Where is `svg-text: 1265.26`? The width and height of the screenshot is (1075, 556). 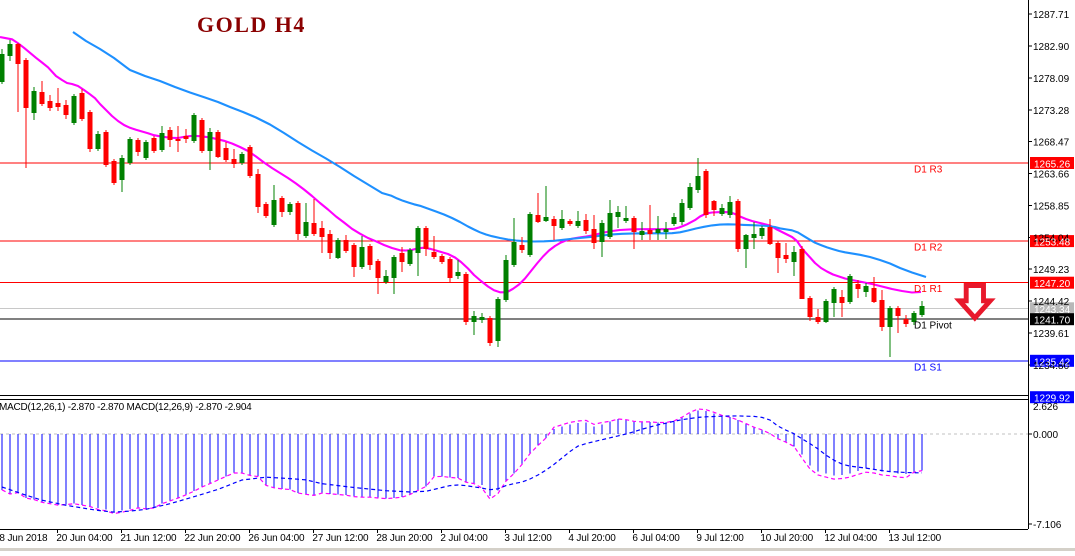
svg-text: 1265.26 is located at coordinates (1052, 165).